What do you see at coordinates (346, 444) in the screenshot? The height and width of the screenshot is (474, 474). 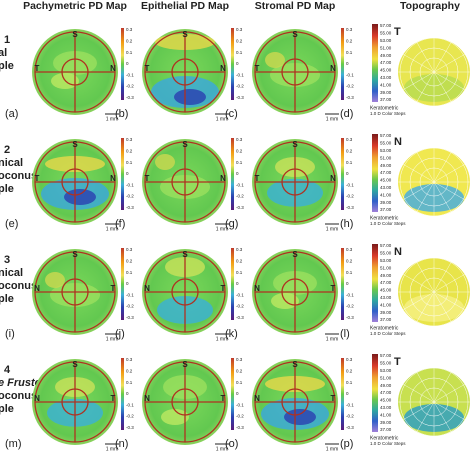 I see `panel-letter: (p)` at bounding box center [346, 444].